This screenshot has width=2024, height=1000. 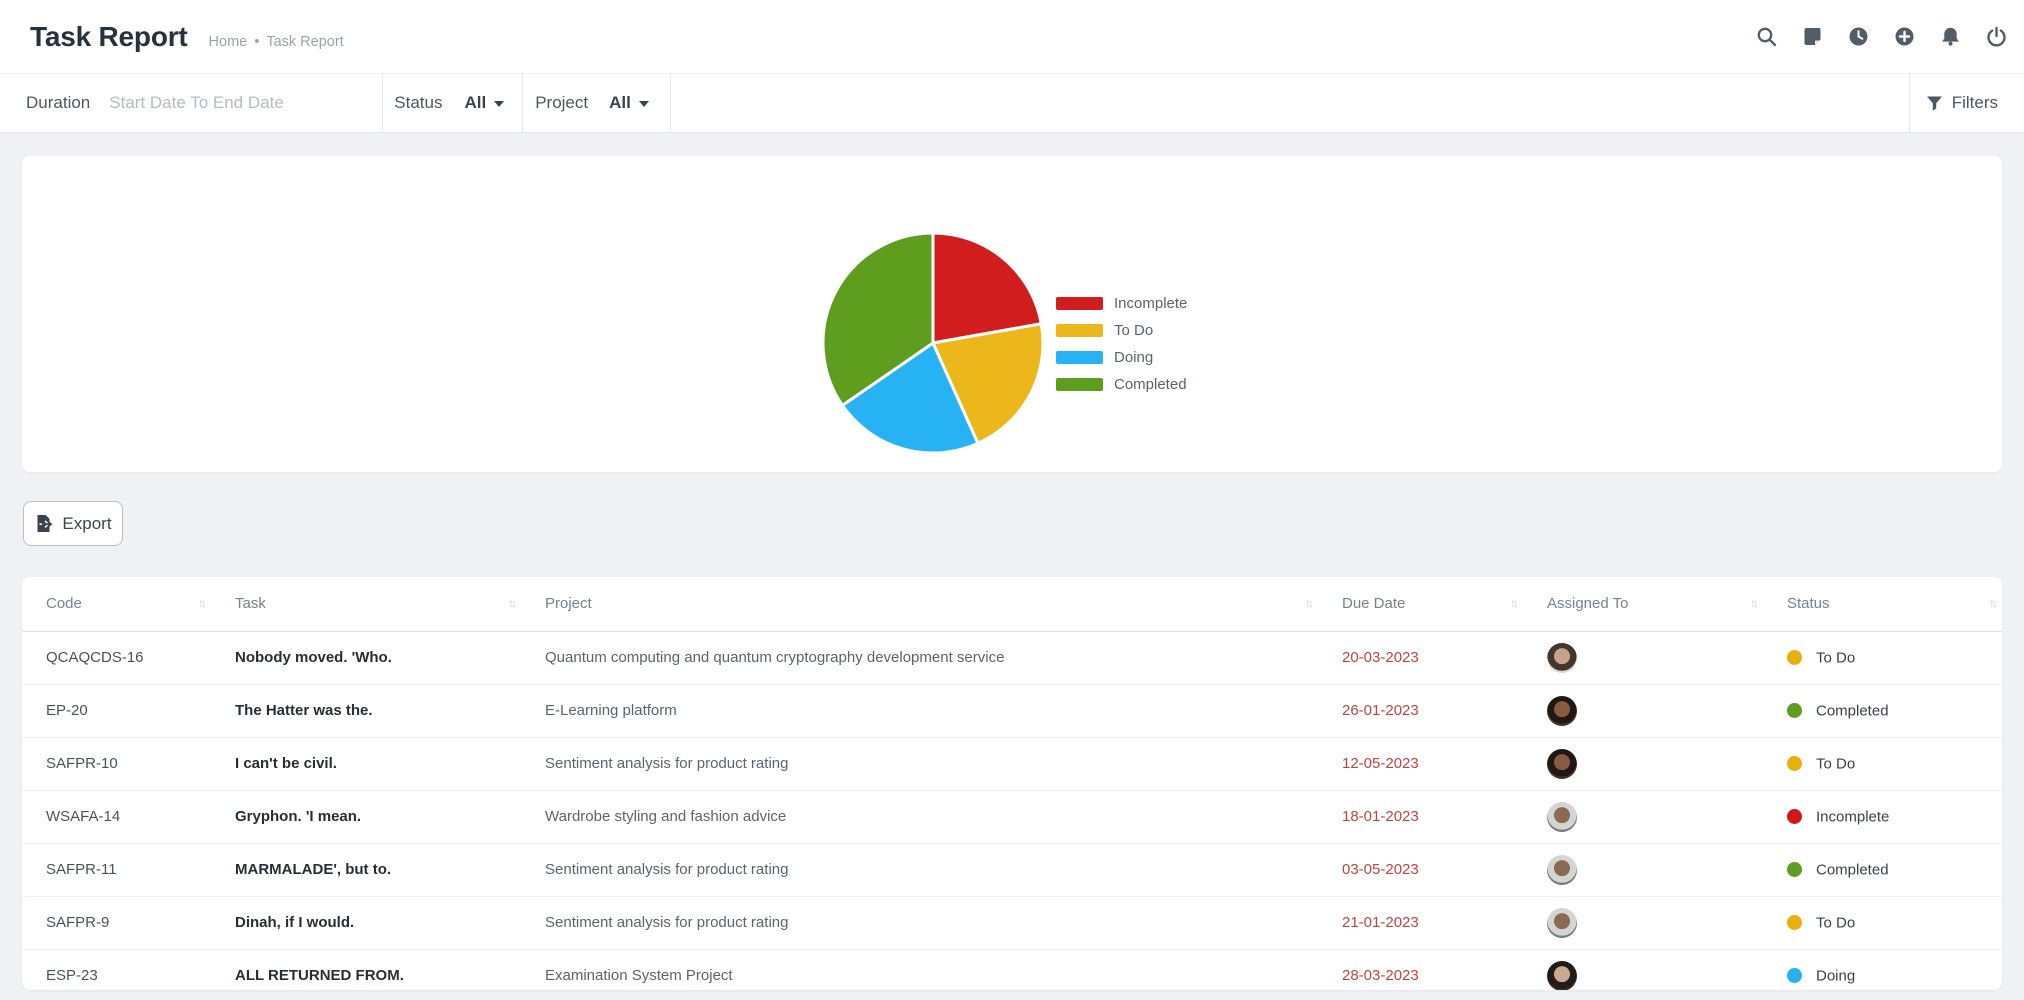 I want to click on project-cell: Wardrobe styling and fashion advice, so click(x=919, y=817).